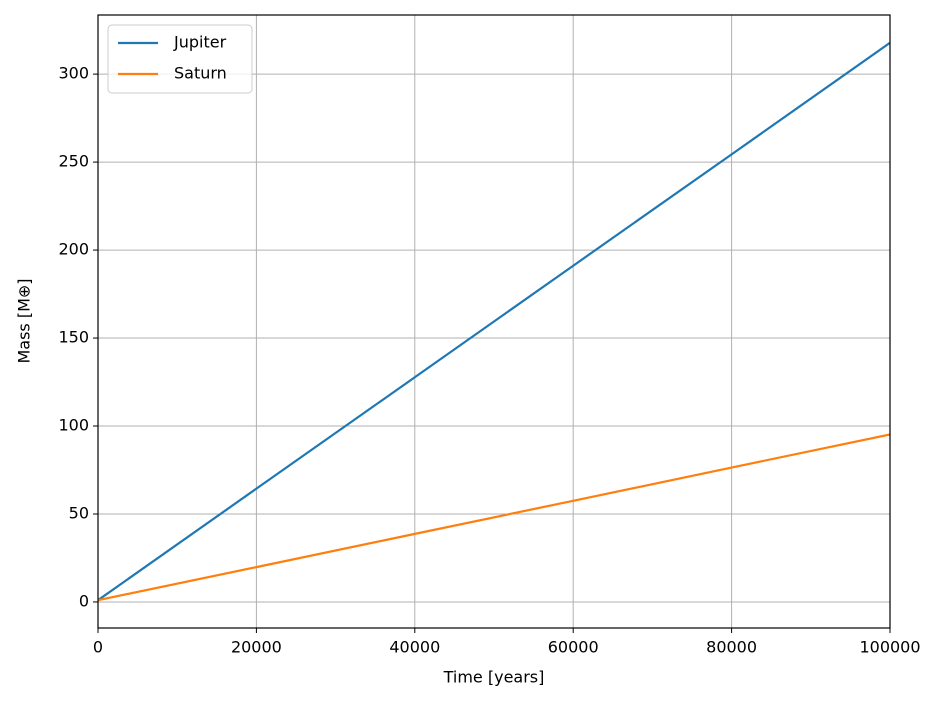  I want to click on y-tick-label: 200, so click(73, 249).